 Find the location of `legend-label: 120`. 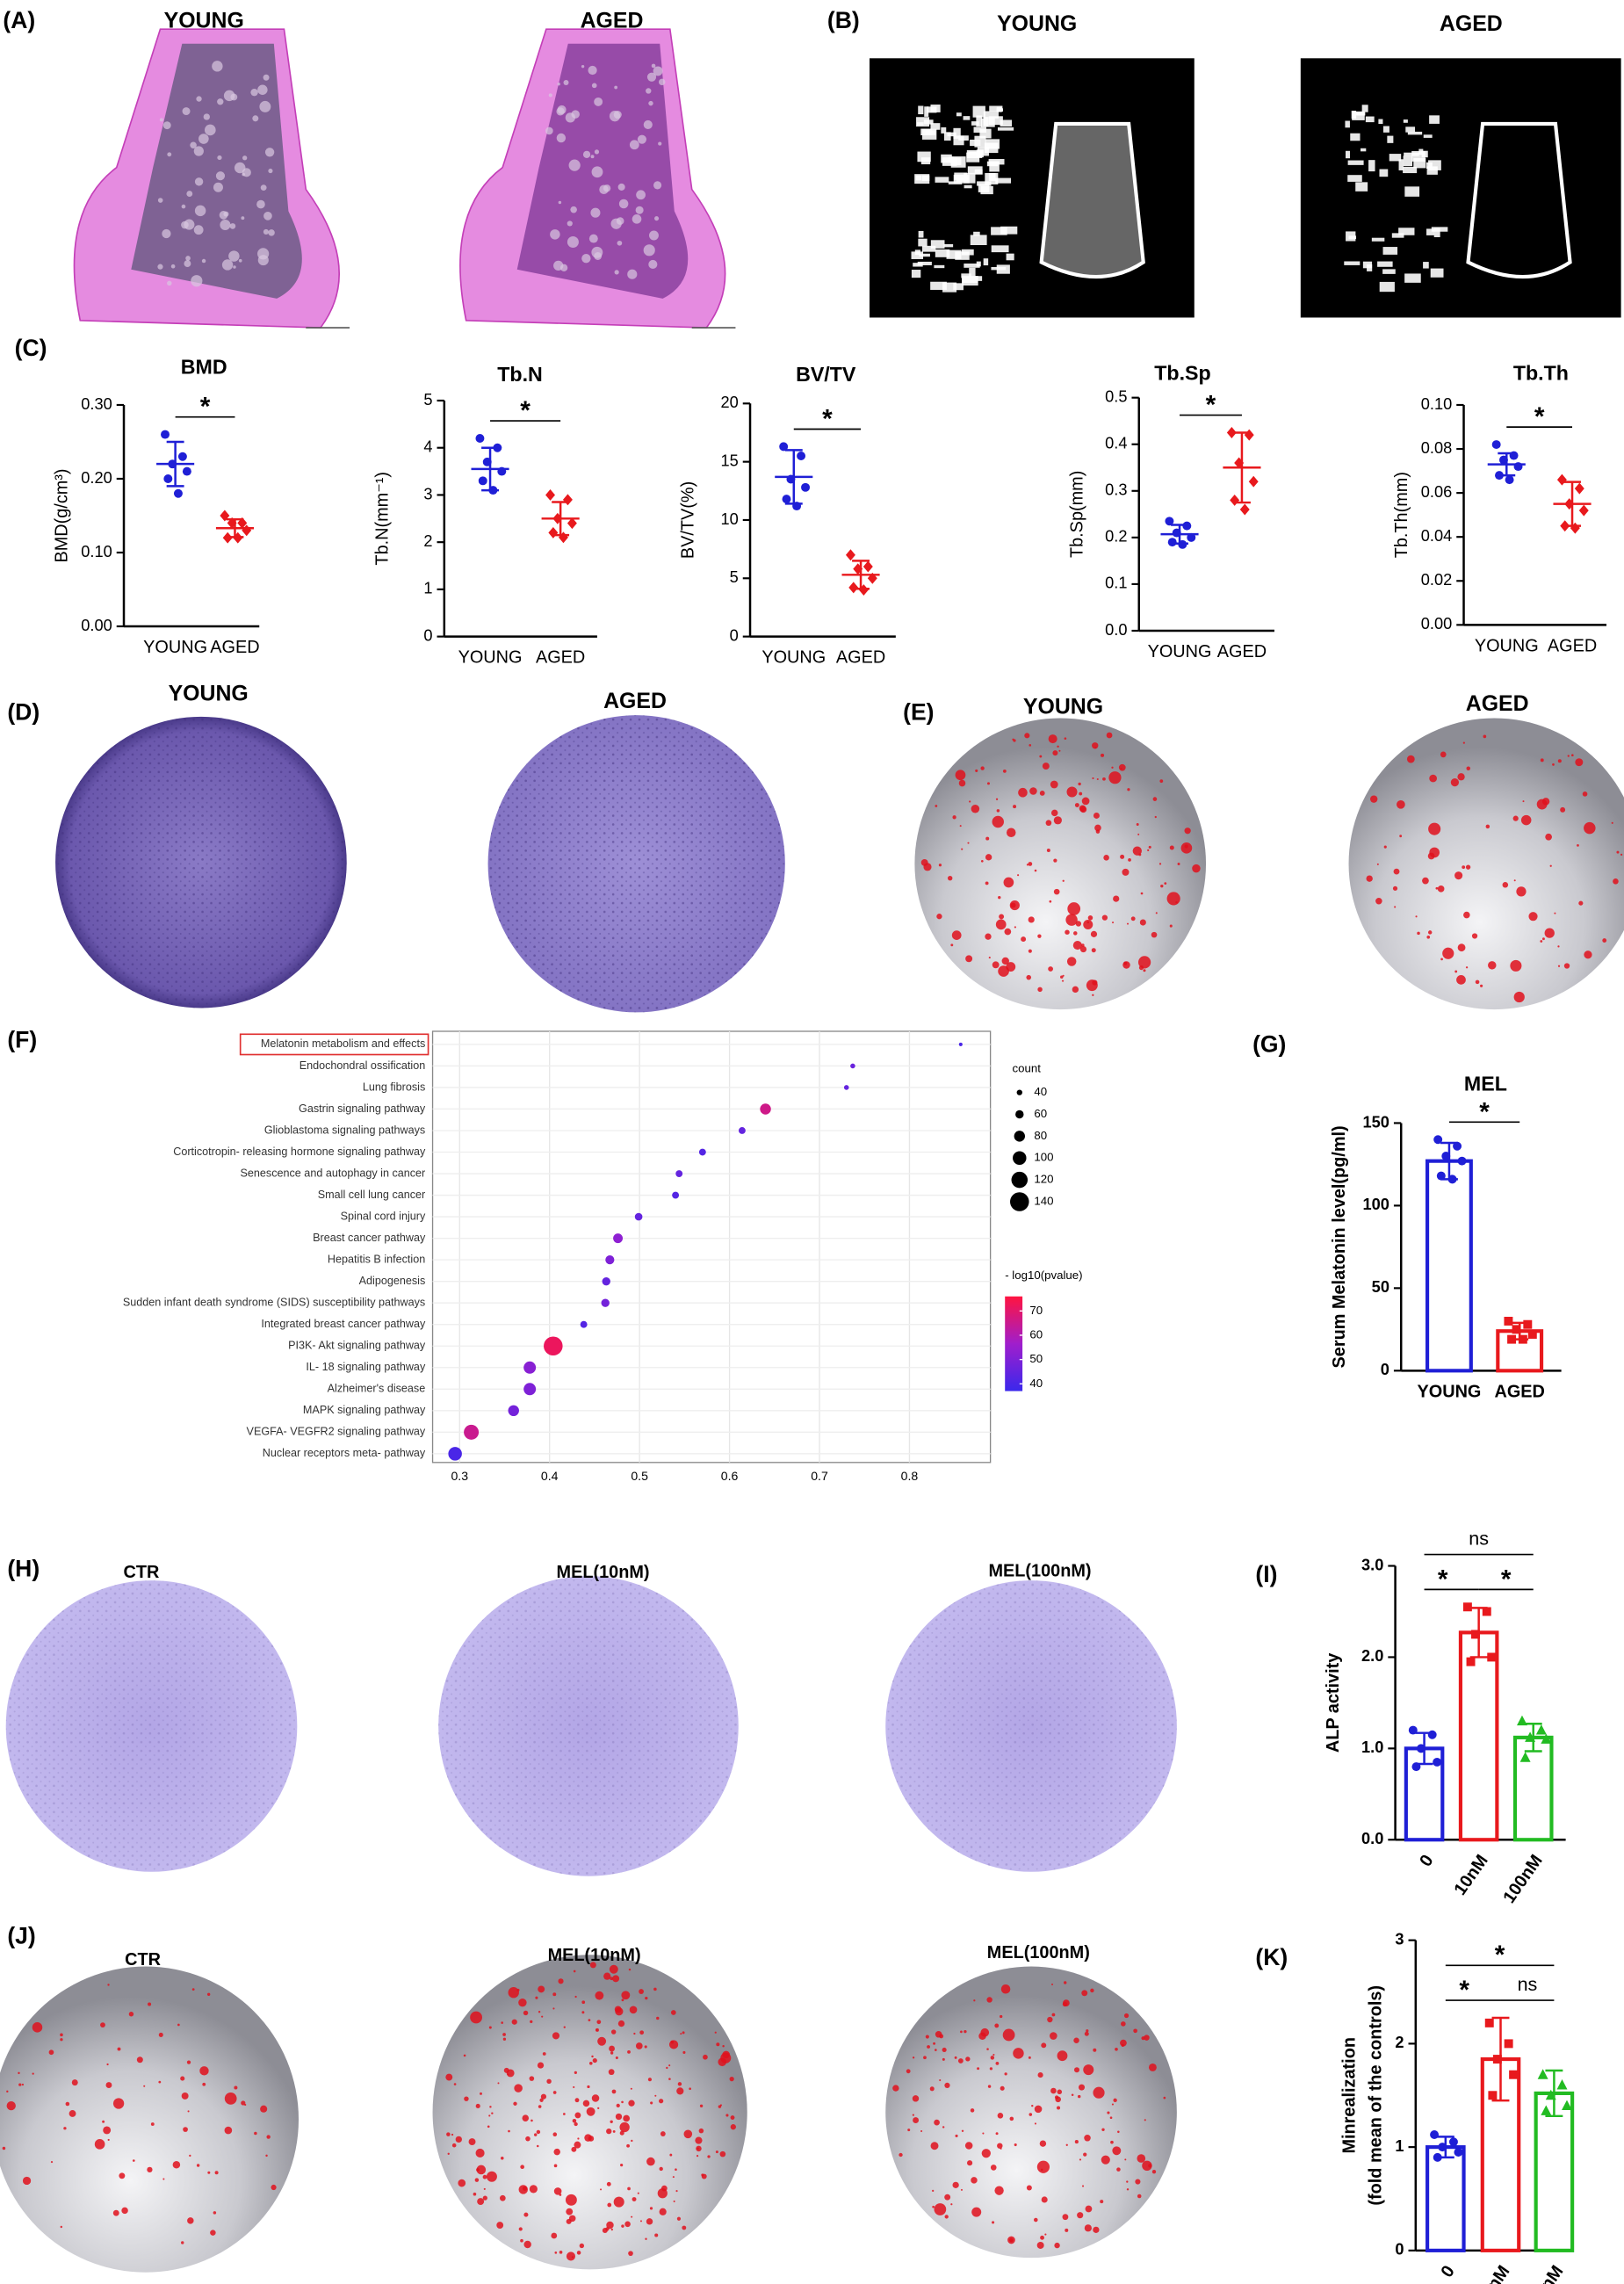

legend-label: 120 is located at coordinates (1043, 1179).